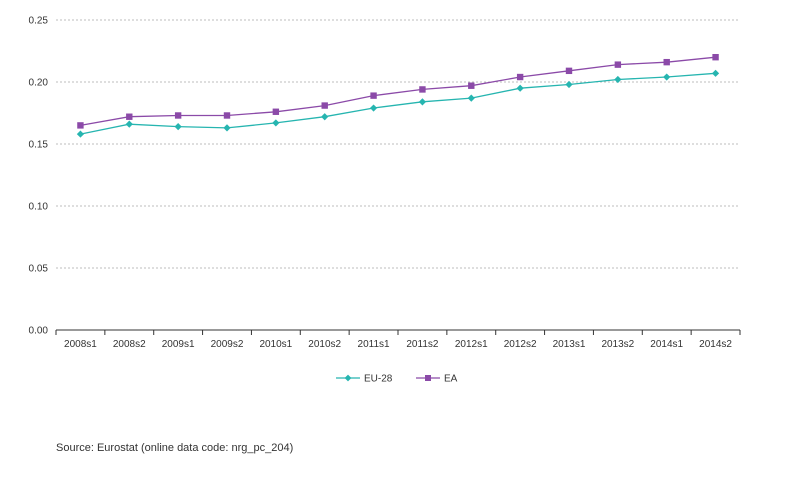 The height and width of the screenshot is (479, 800). I want to click on series-ea, so click(398, 91).